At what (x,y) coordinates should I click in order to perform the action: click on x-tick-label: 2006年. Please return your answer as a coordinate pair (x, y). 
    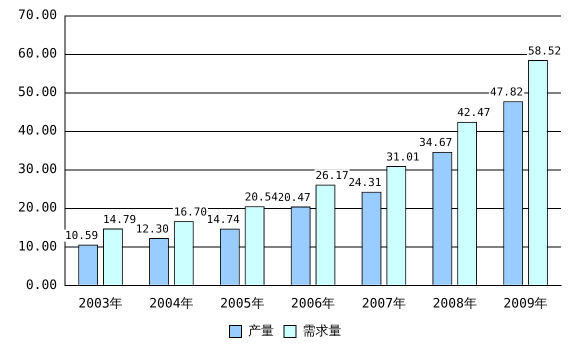
    Looking at the image, I should click on (313, 304).